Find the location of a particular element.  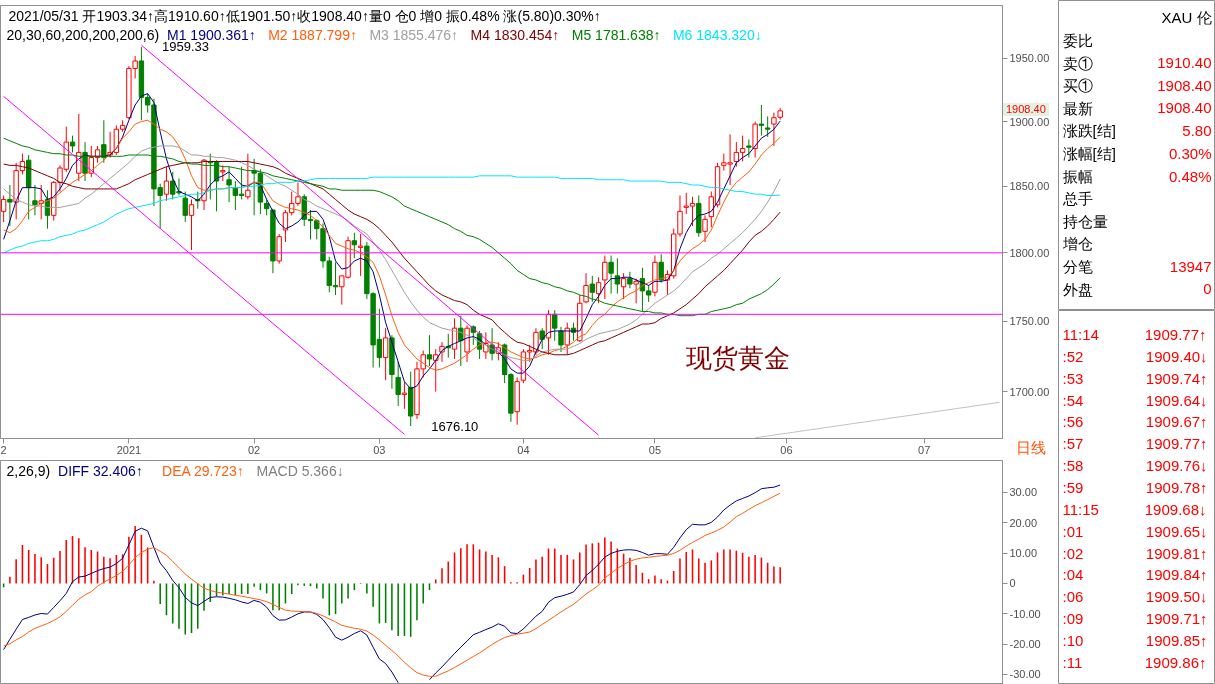

text: M3 1855.476↑ is located at coordinates (414, 34).